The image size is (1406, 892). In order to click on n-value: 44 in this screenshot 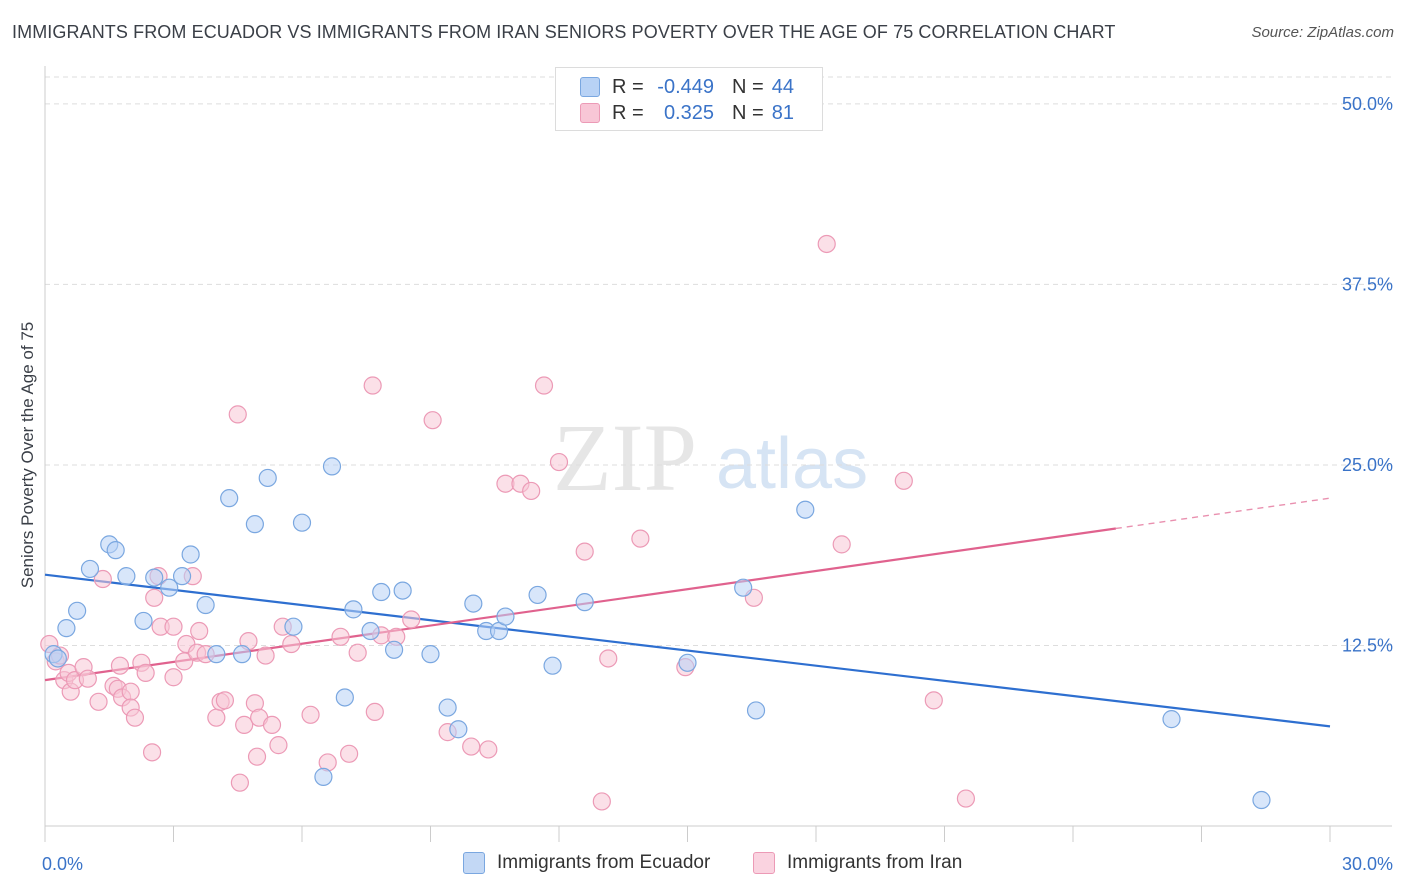, I will do `click(782, 86)`.